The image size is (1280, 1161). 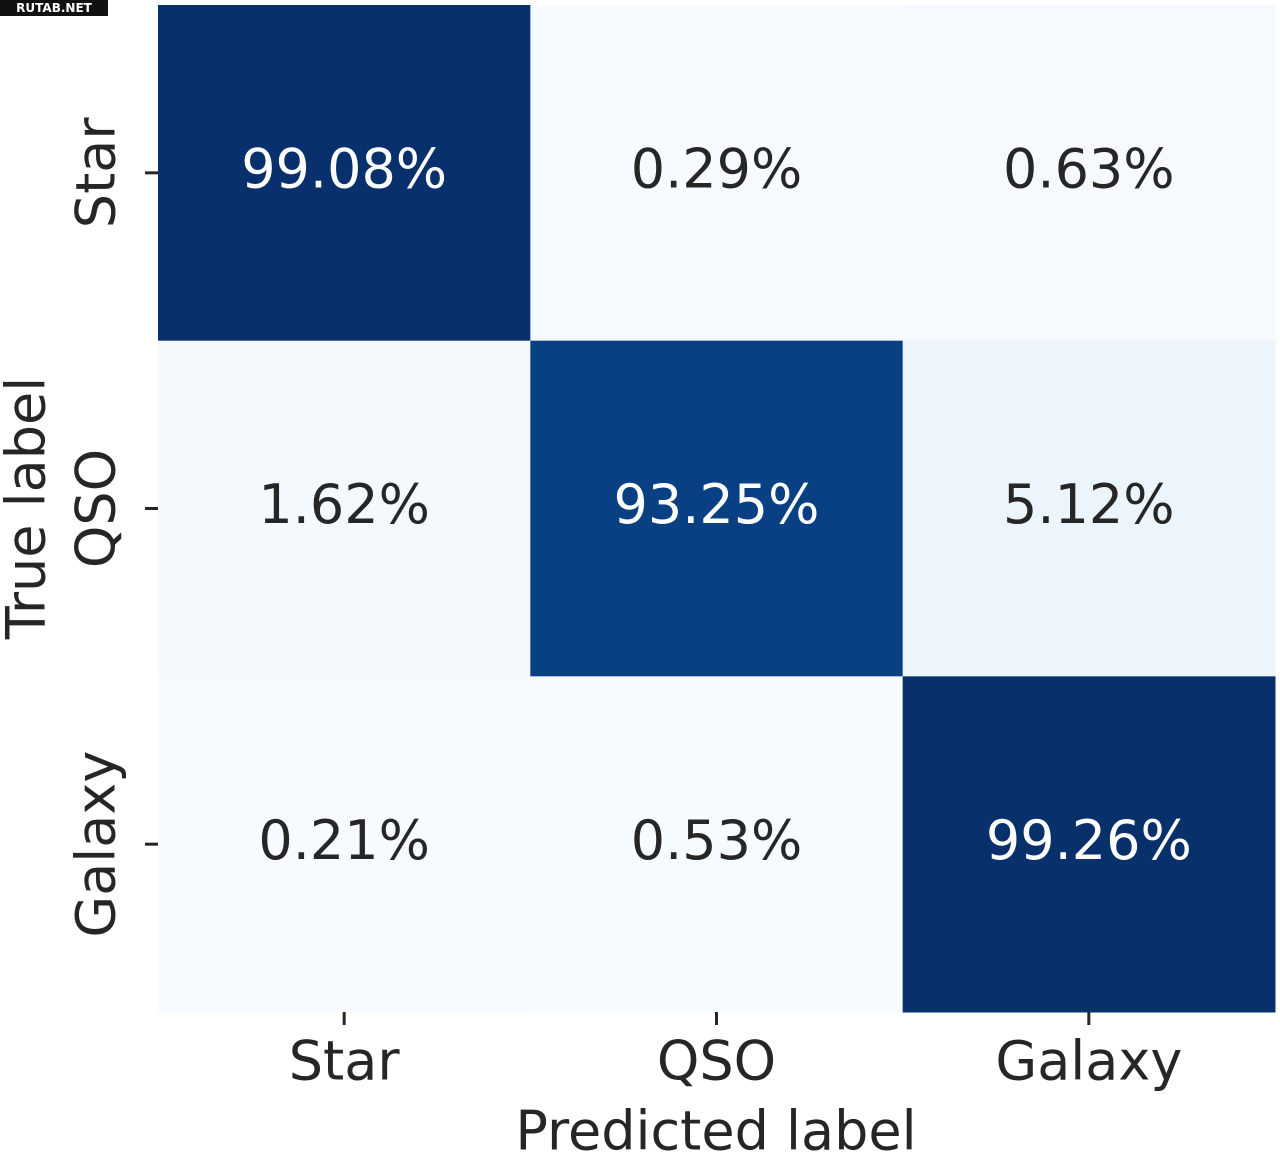 I want to click on watermark: RUTAB.NET, so click(x=54, y=8).